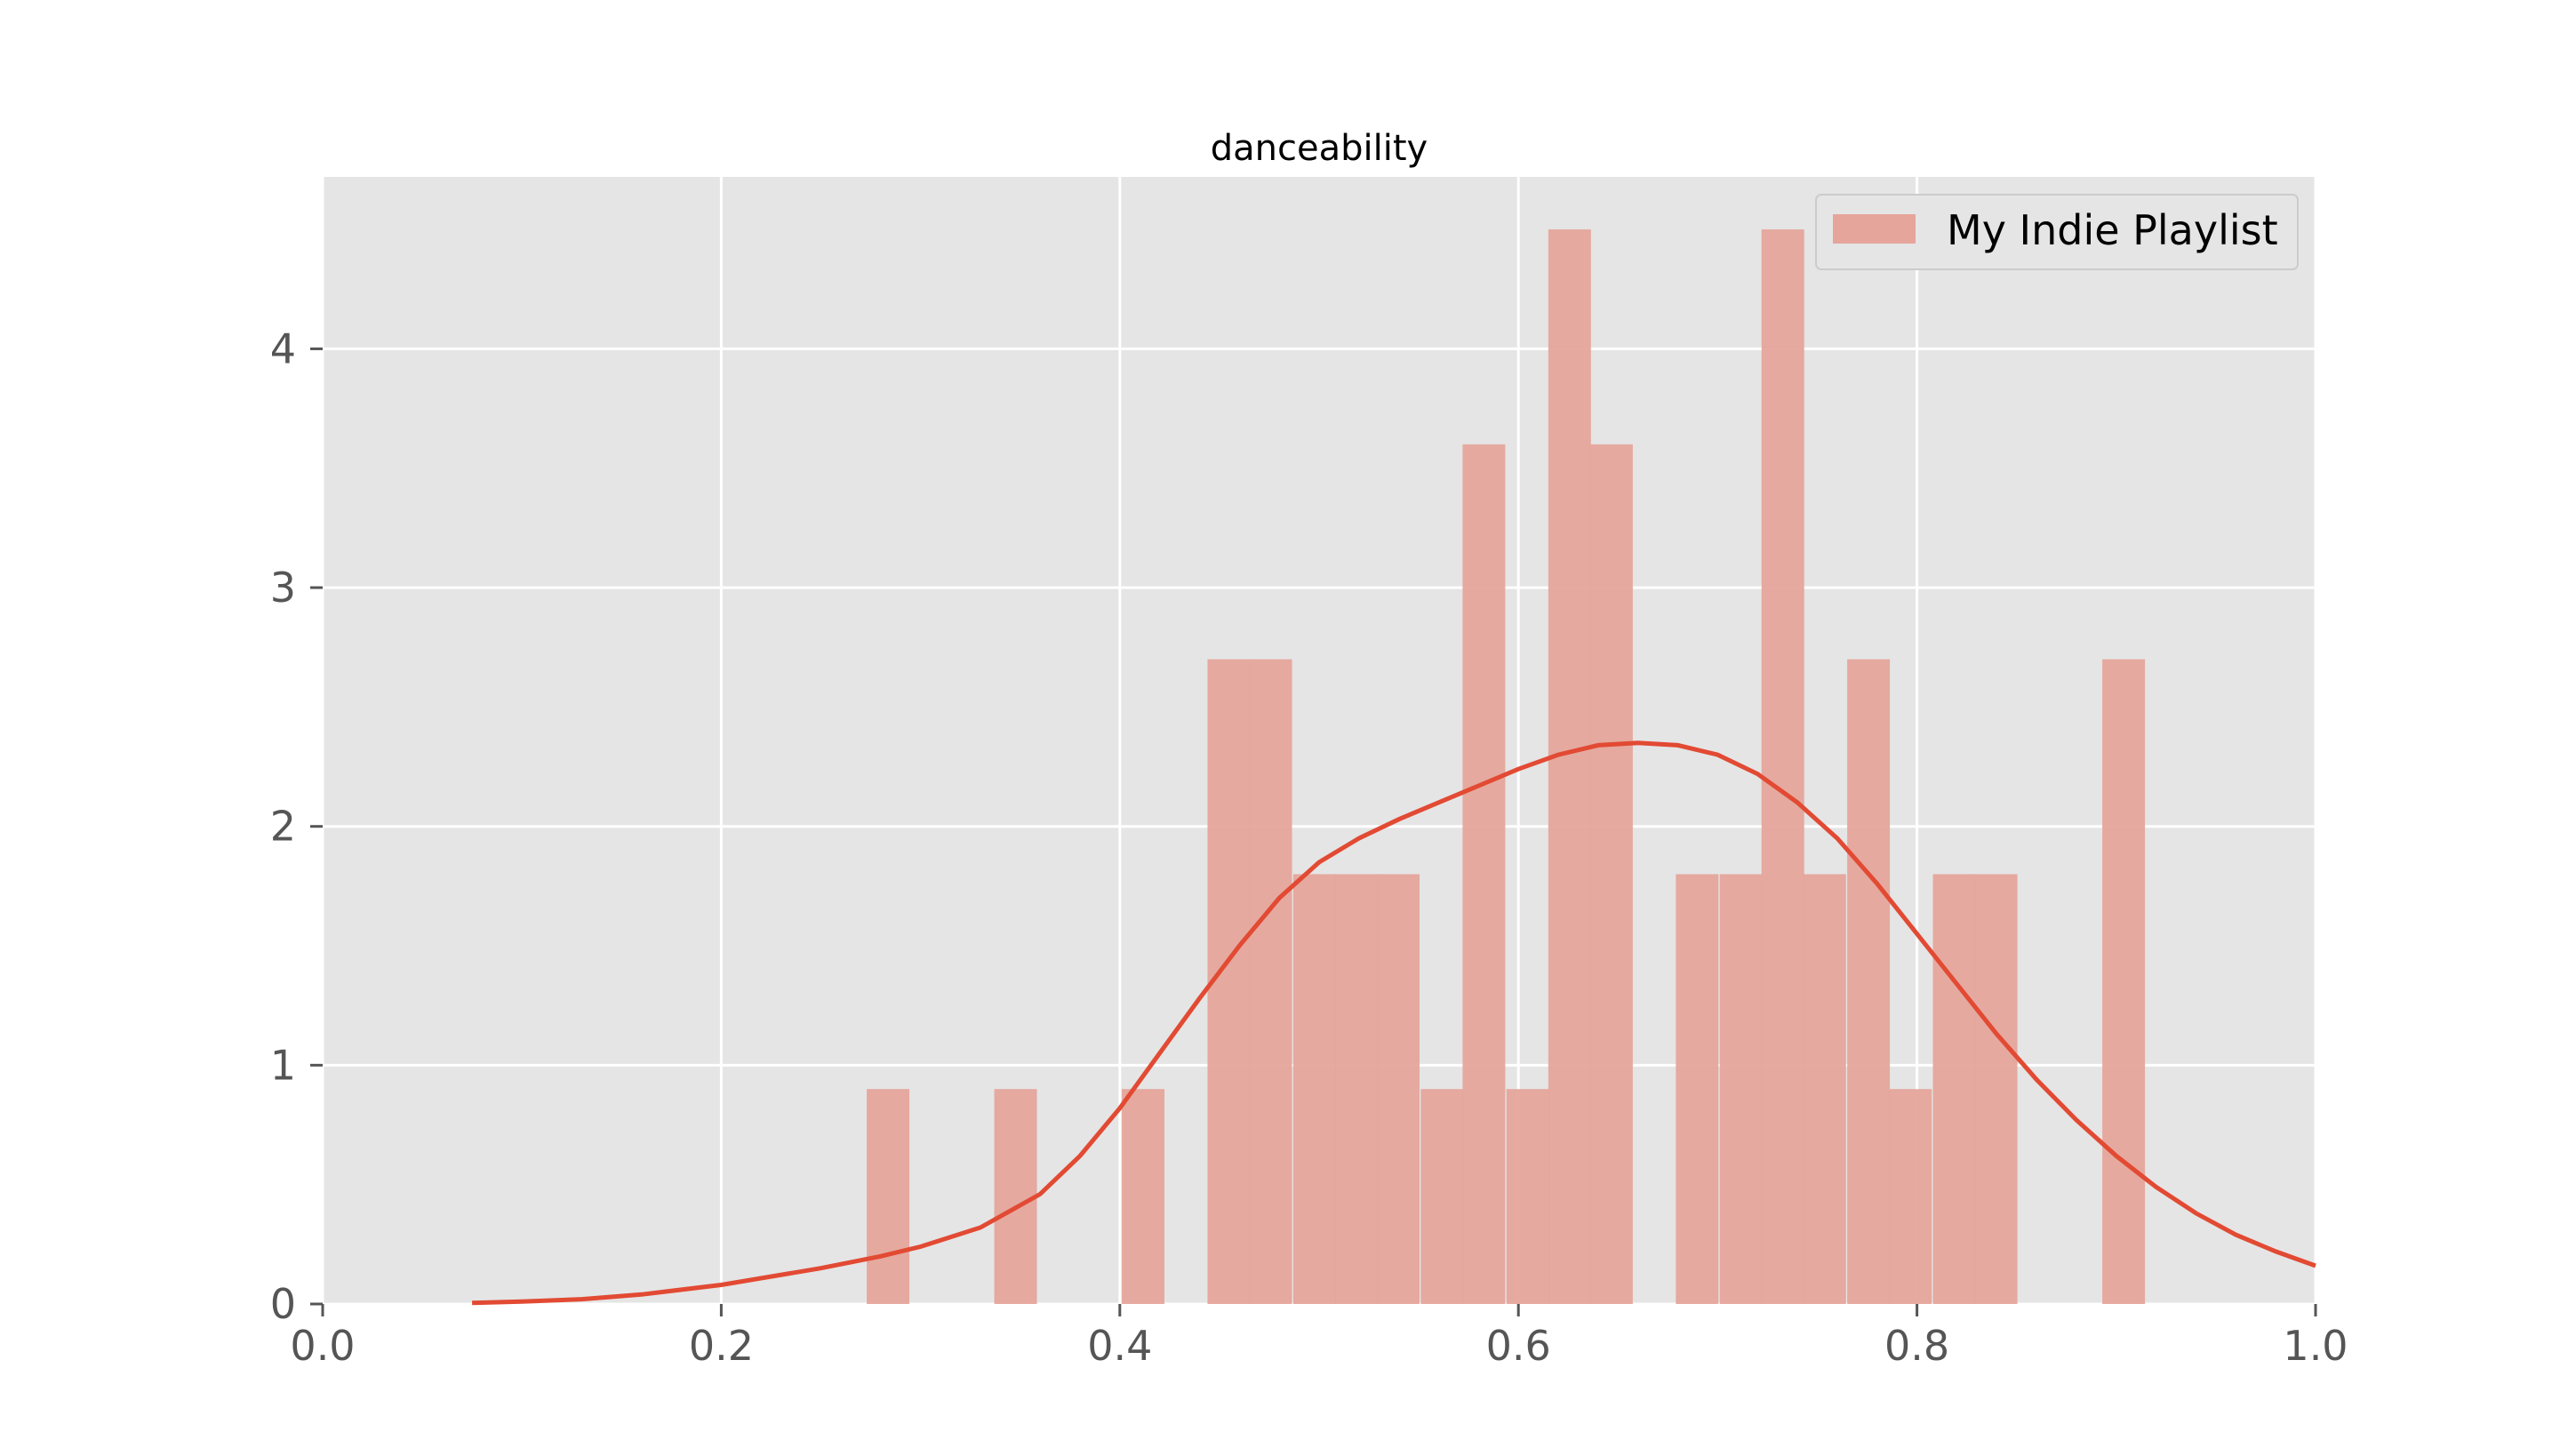 The width and height of the screenshot is (2560, 1456). Describe the element at coordinates (1518, 1346) in the screenshot. I see `x-tick-label: 0.6` at that location.